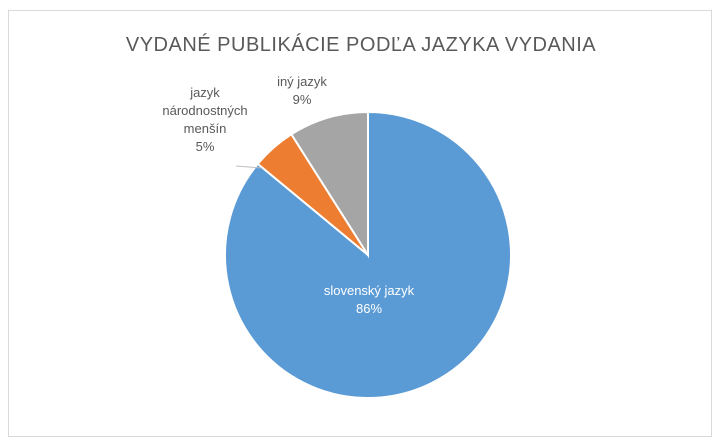  What do you see at coordinates (302, 90) in the screenshot?
I see `slice-label: iný jazyk 9%` at bounding box center [302, 90].